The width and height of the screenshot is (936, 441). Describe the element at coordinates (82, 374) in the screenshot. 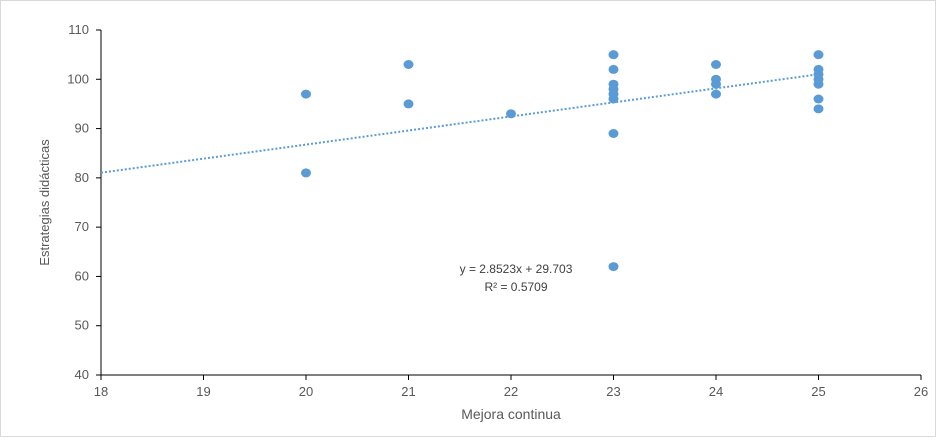

I see `y-tick-label: 40` at that location.